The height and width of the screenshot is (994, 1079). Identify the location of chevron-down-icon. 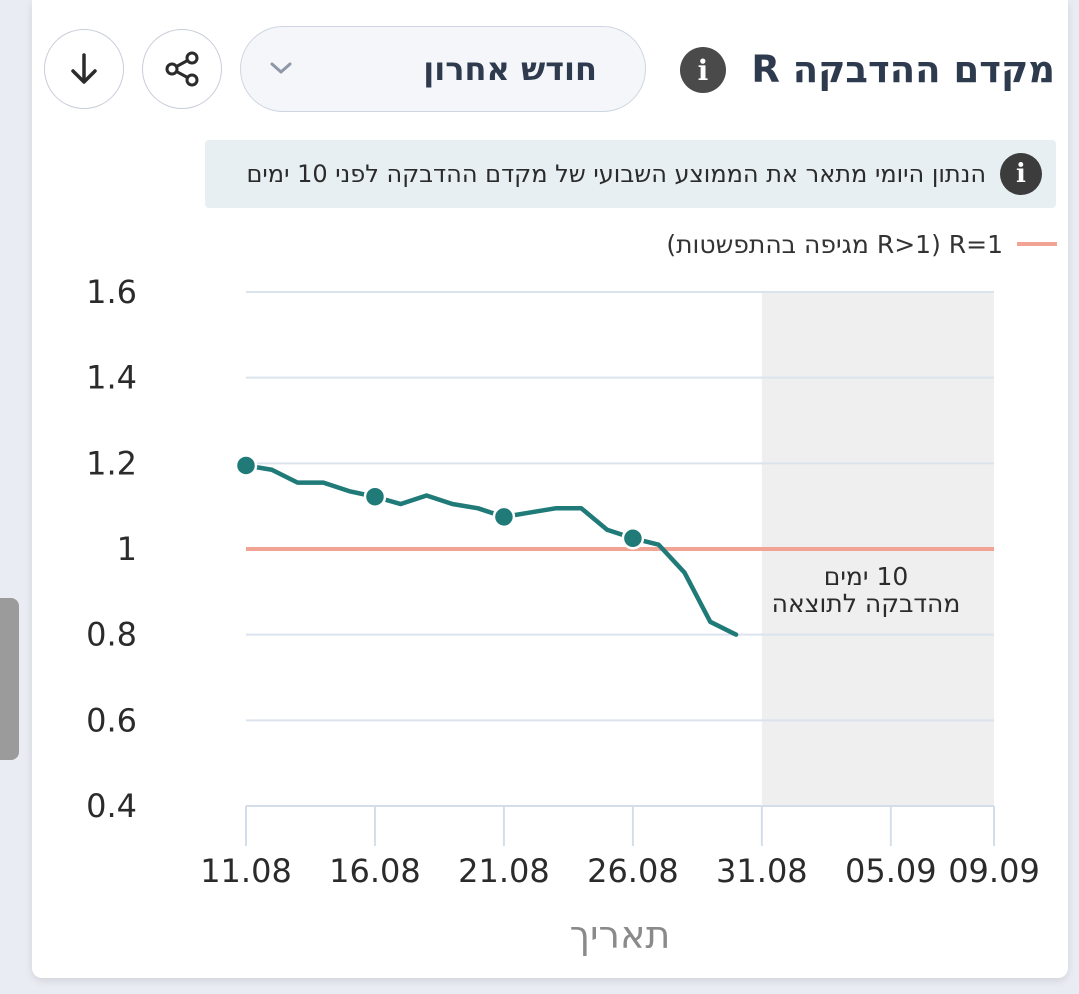
(281, 68).